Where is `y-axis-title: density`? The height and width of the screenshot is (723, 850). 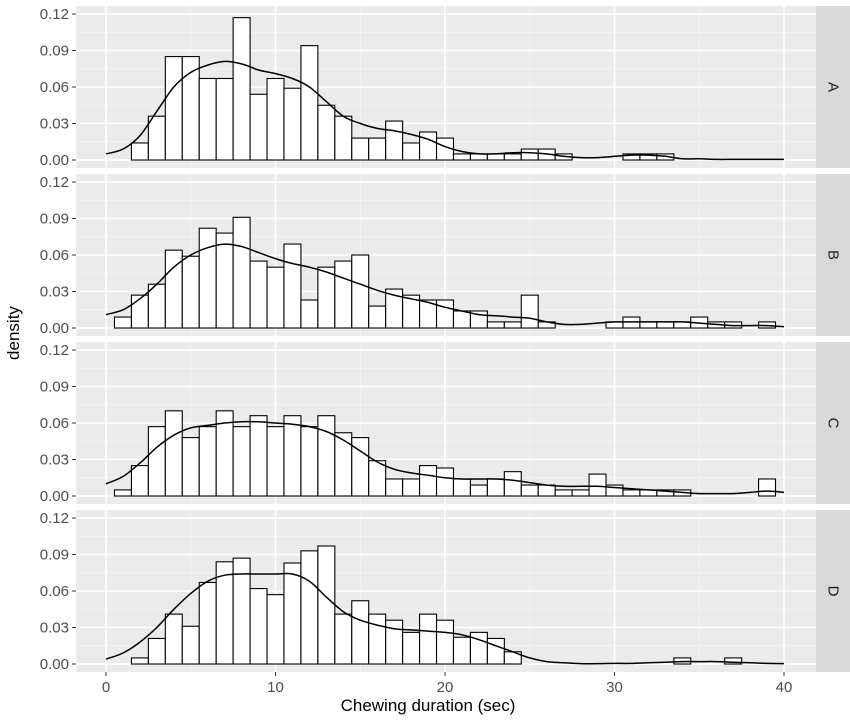
y-axis-title: density is located at coordinates (13, 333).